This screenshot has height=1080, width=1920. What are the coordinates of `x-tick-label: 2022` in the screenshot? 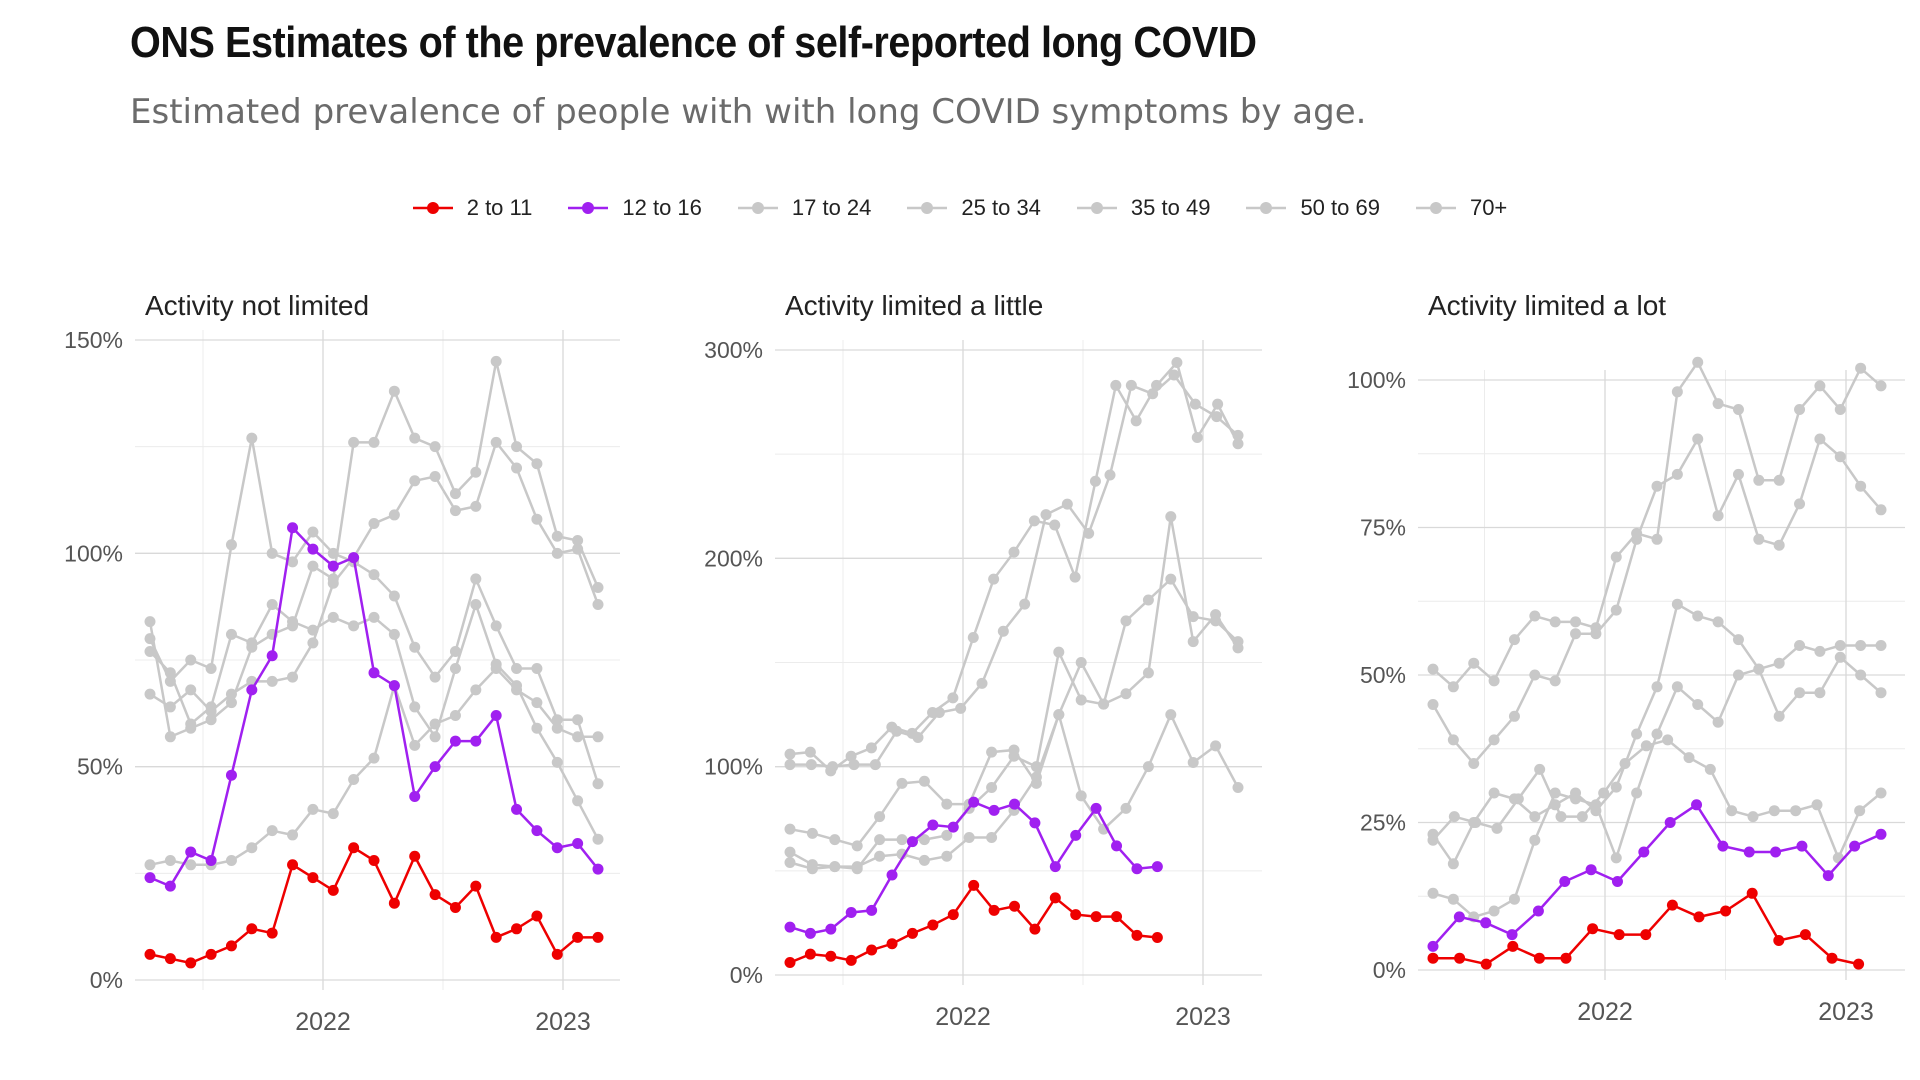 It's located at (963, 1017).